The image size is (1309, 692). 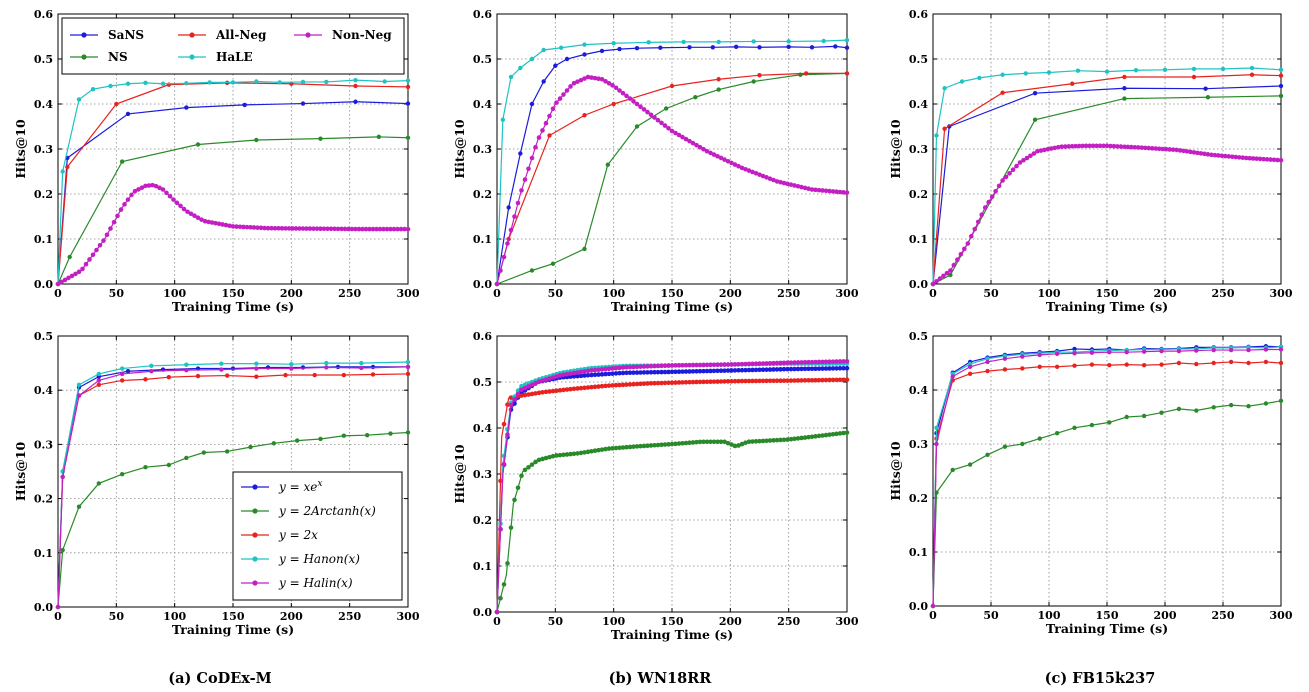 I want to click on y-tick-label: 0.2, so click(x=43, y=499).